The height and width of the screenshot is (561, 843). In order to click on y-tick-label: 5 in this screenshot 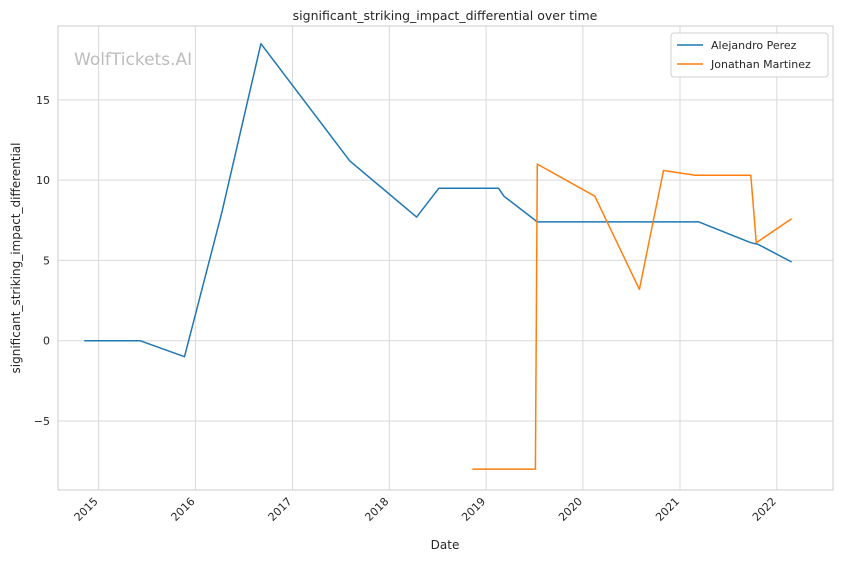, I will do `click(46, 260)`.